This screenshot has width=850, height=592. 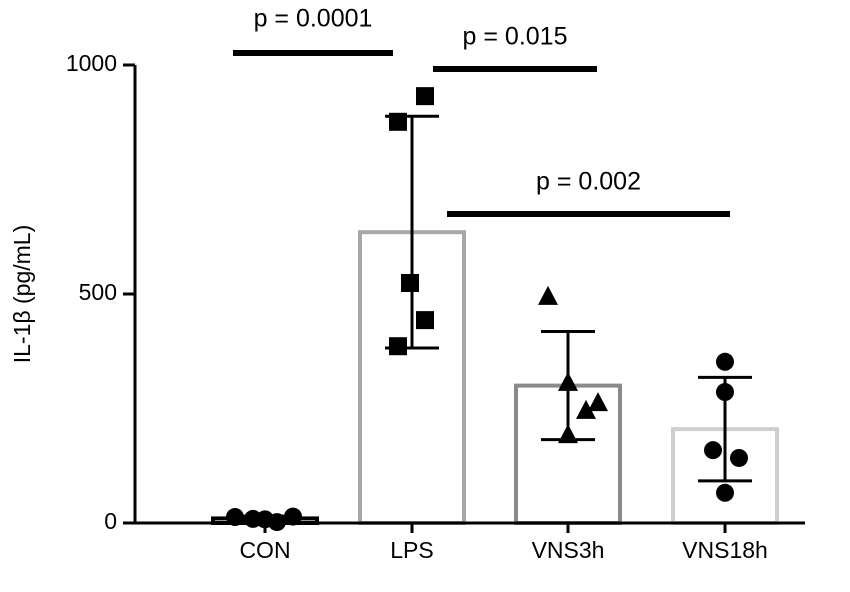 I want to click on y-tick-label: 500, so click(x=98, y=292).